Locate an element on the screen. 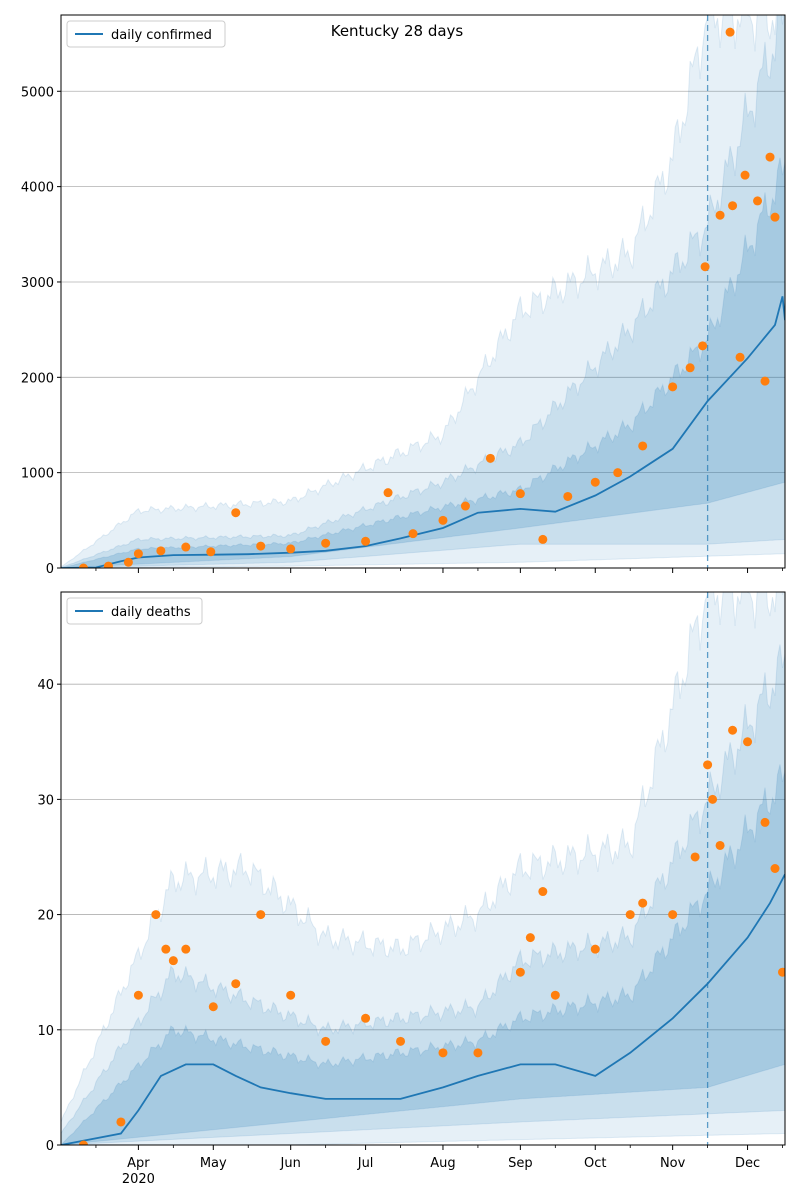  x-tick-label: Dec is located at coordinates (747, 1163).